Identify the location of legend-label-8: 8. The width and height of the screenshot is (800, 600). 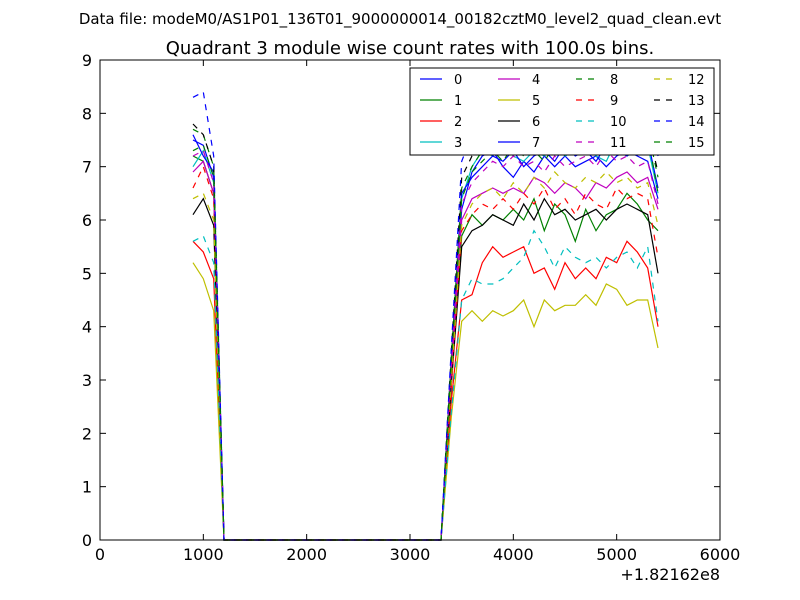
(614, 80).